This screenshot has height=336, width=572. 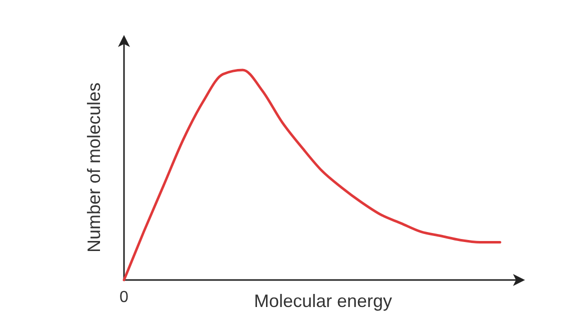 I want to click on x-axis-title: Molecular energy, so click(x=323, y=301).